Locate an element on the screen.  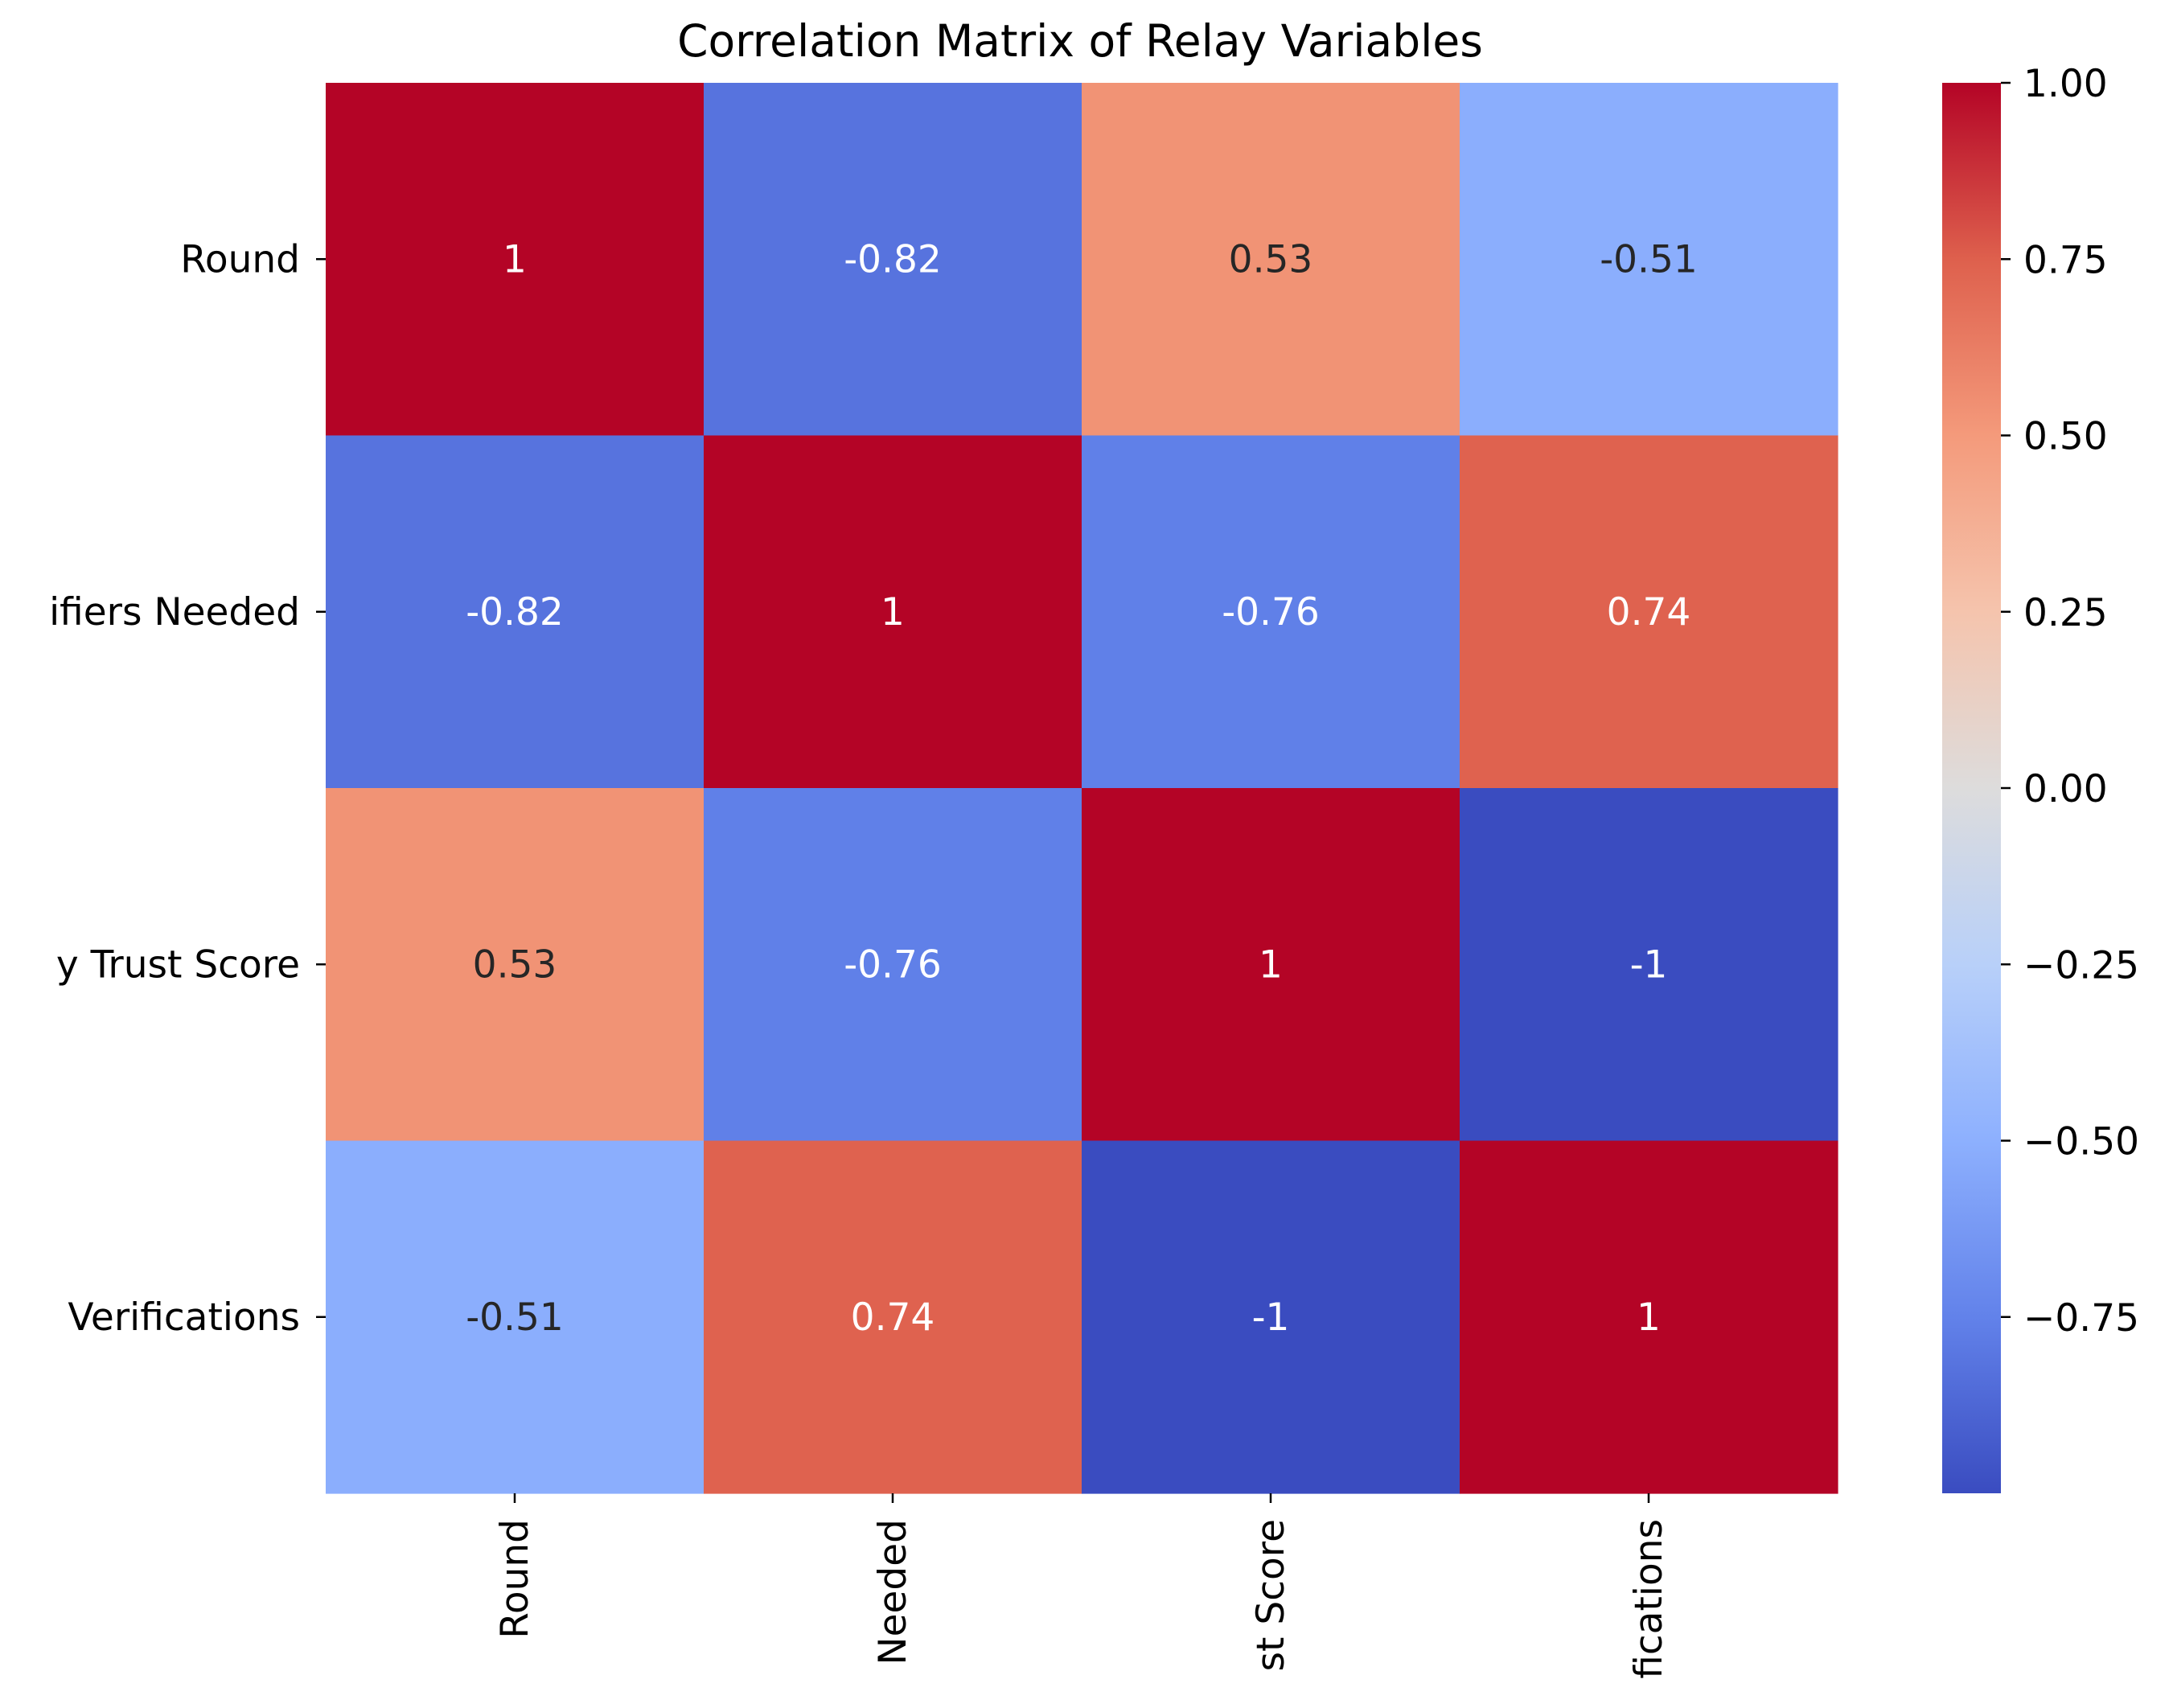
colorbar-tick-label: 0.00 is located at coordinates (2065, 789).